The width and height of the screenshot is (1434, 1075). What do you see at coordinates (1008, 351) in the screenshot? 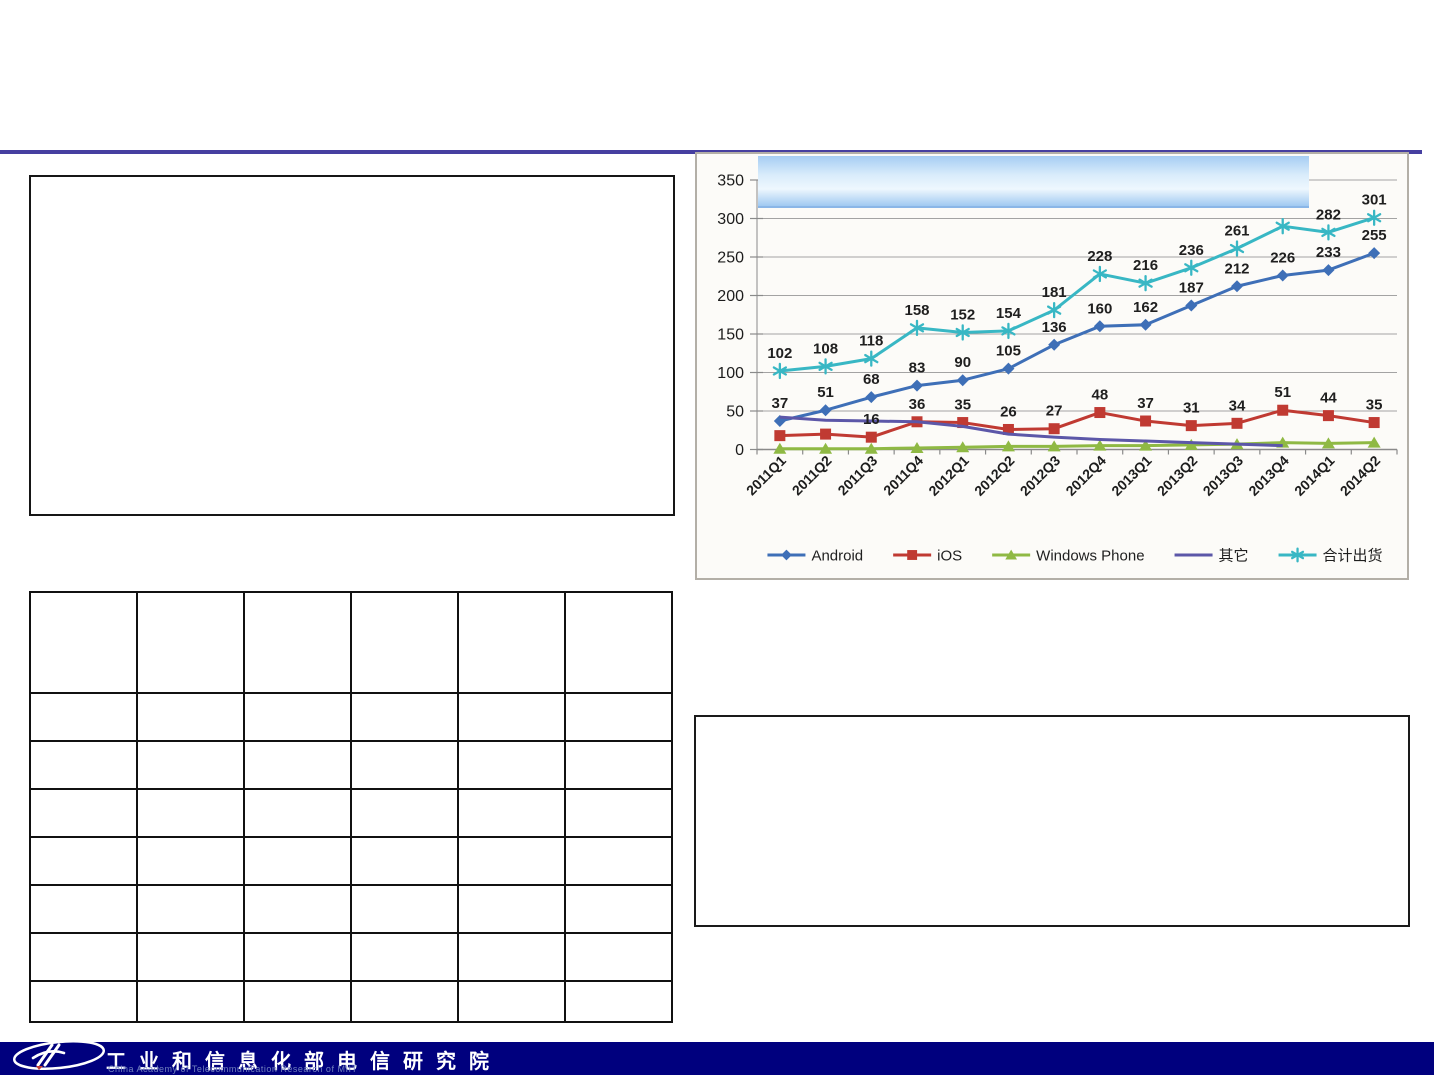
I see `svg-text: 105` at bounding box center [1008, 351].